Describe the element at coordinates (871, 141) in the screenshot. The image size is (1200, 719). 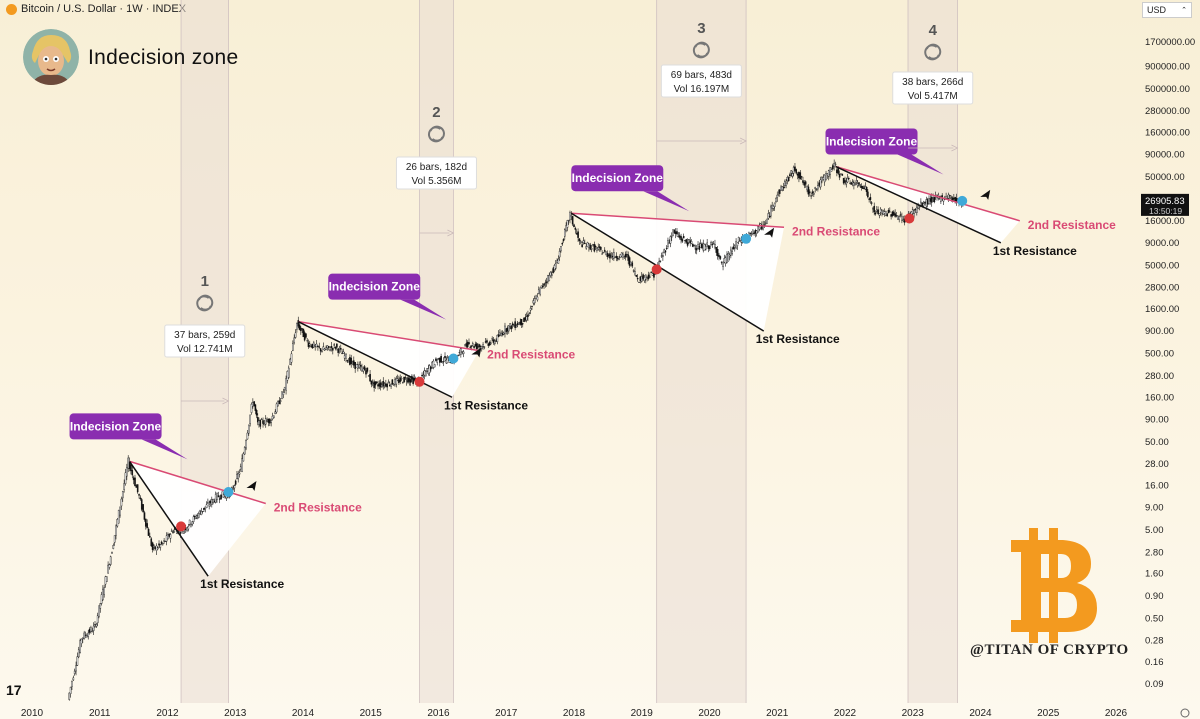
I see `badge-box` at that location.